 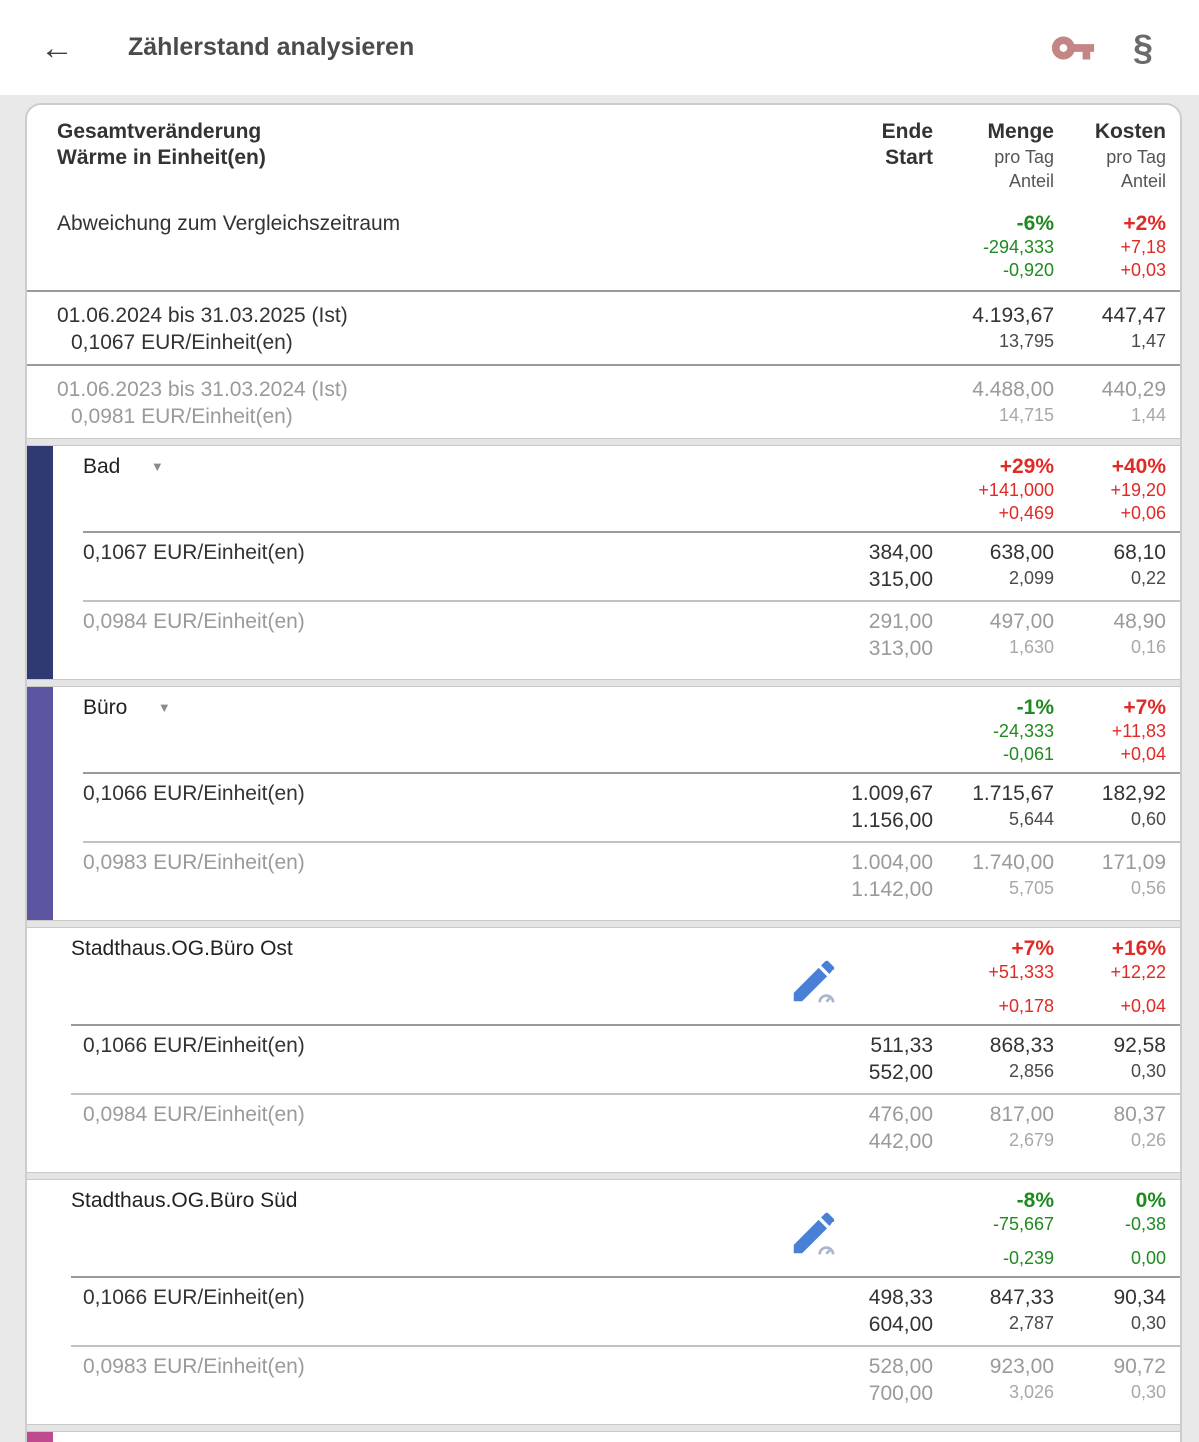 What do you see at coordinates (1139, 552) in the screenshot?
I see `kosten-value: 68,10` at bounding box center [1139, 552].